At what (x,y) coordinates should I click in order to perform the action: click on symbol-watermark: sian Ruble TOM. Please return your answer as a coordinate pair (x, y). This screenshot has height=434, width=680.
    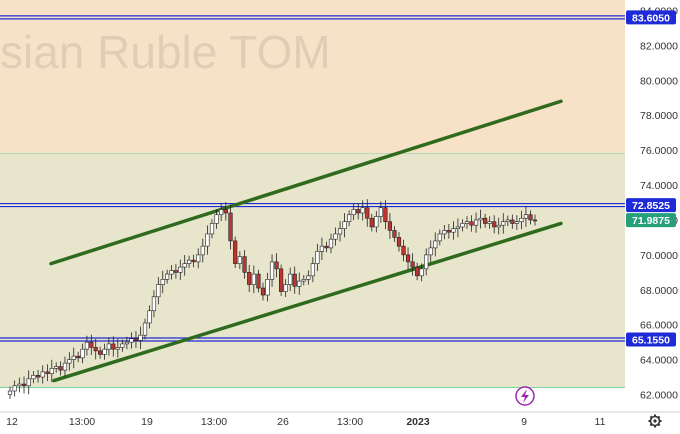
    Looking at the image, I should click on (165, 52).